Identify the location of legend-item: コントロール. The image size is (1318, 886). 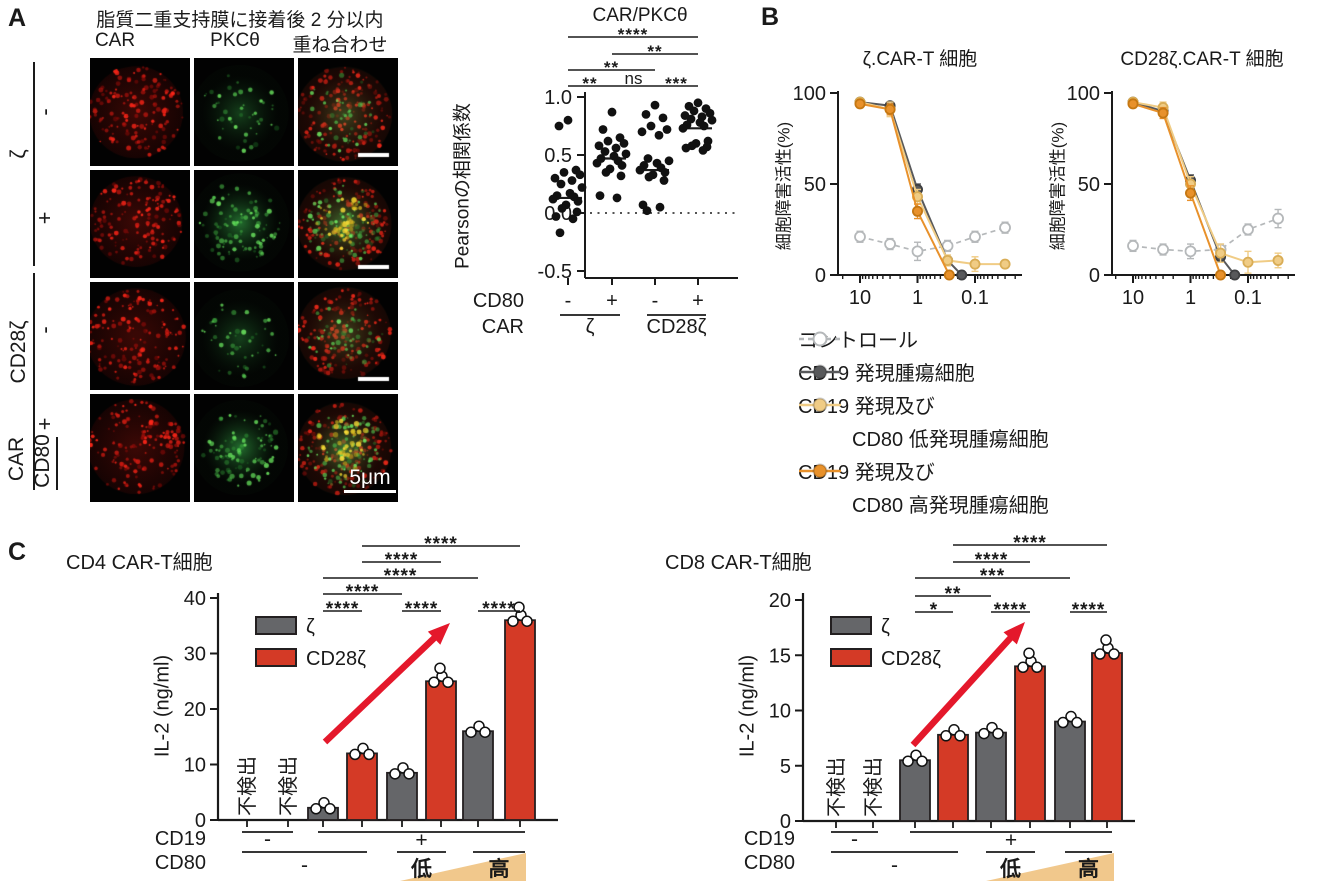
(1055, 338).